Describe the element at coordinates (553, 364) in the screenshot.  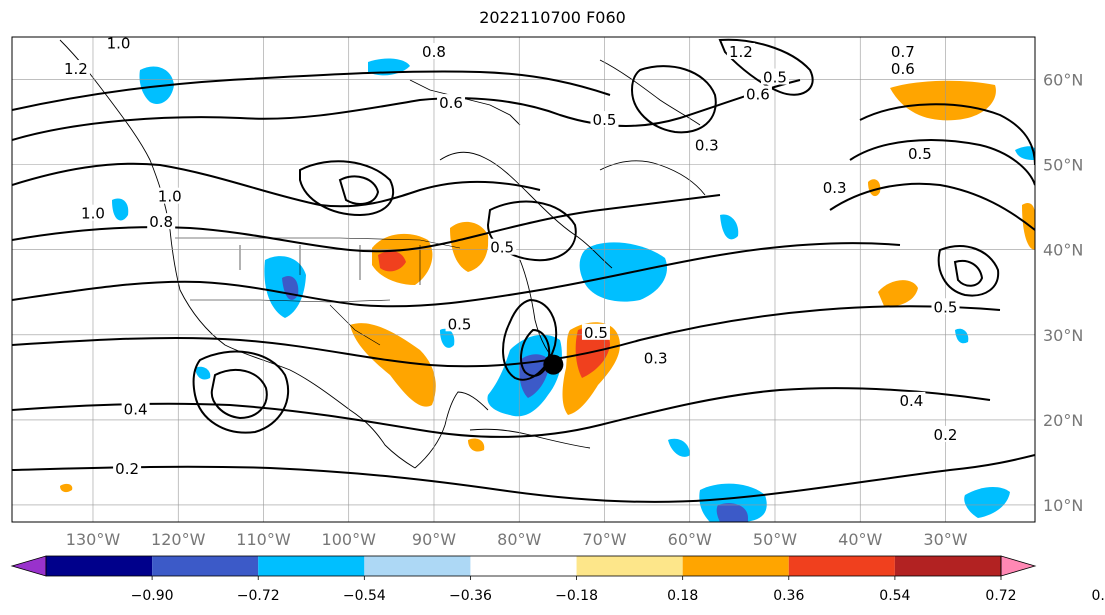
I see `storm-center-marker` at that location.